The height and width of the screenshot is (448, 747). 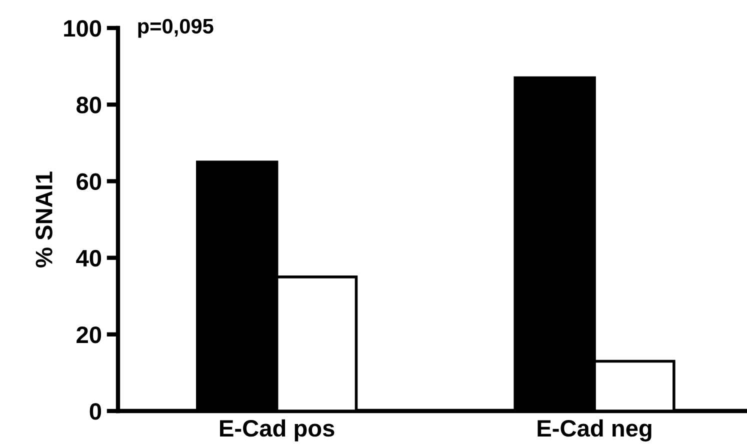 What do you see at coordinates (83, 28) in the screenshot?
I see `y-tick-label: 100` at bounding box center [83, 28].